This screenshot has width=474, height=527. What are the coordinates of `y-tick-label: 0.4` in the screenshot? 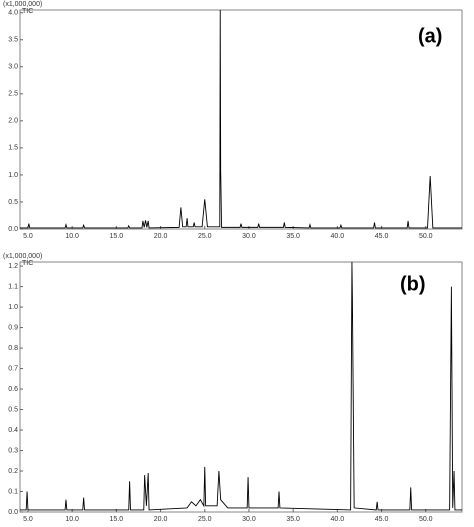 It's located at (13, 430).